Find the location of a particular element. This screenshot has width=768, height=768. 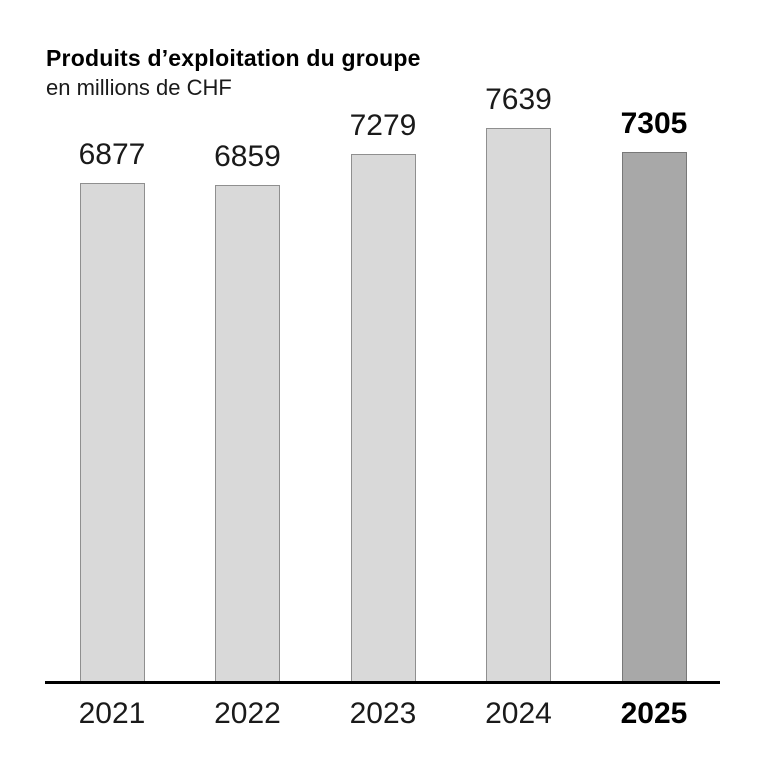

value-label-2025: 7305 is located at coordinates (654, 123).